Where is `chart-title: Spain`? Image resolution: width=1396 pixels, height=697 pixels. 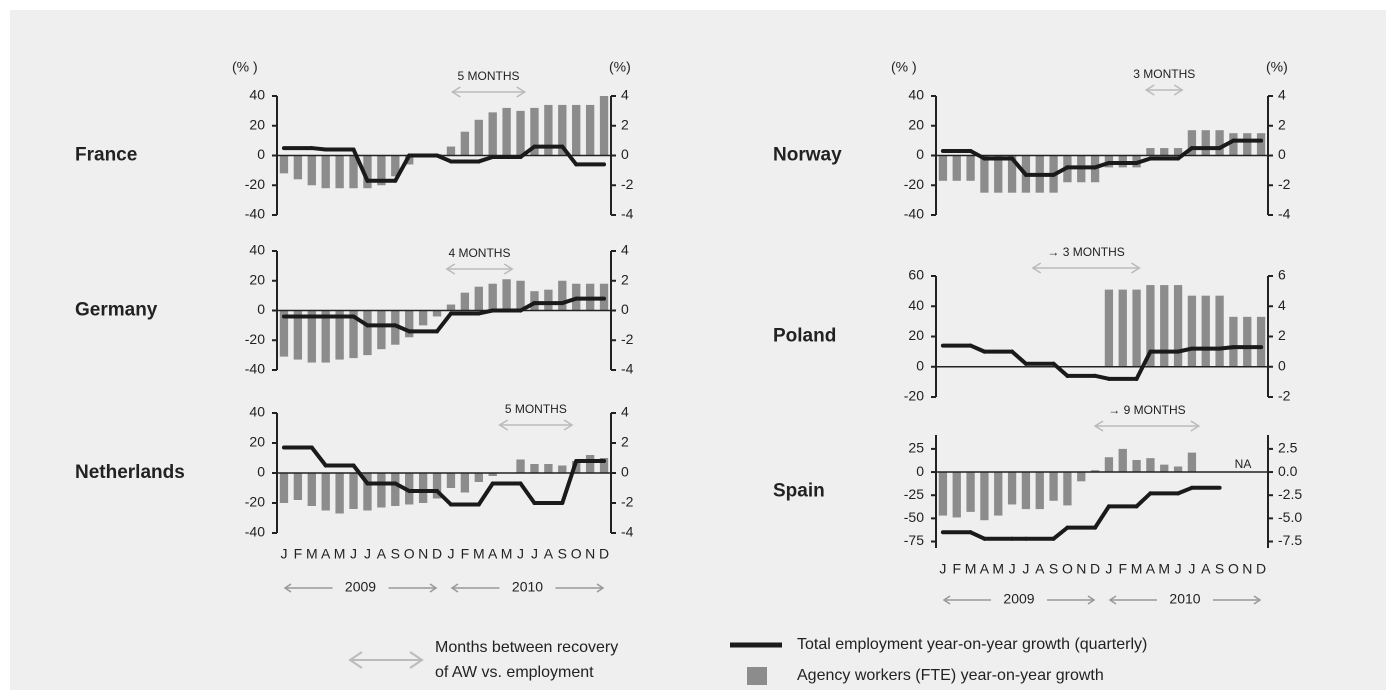
chart-title: Spain is located at coordinates (799, 491).